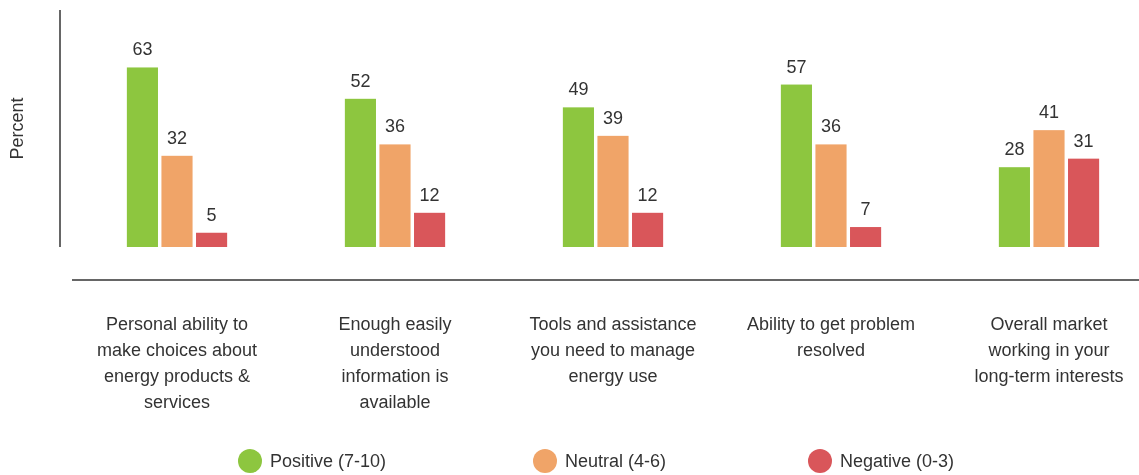  Describe the element at coordinates (578, 89) in the screenshot. I see `data-label: 49` at that location.